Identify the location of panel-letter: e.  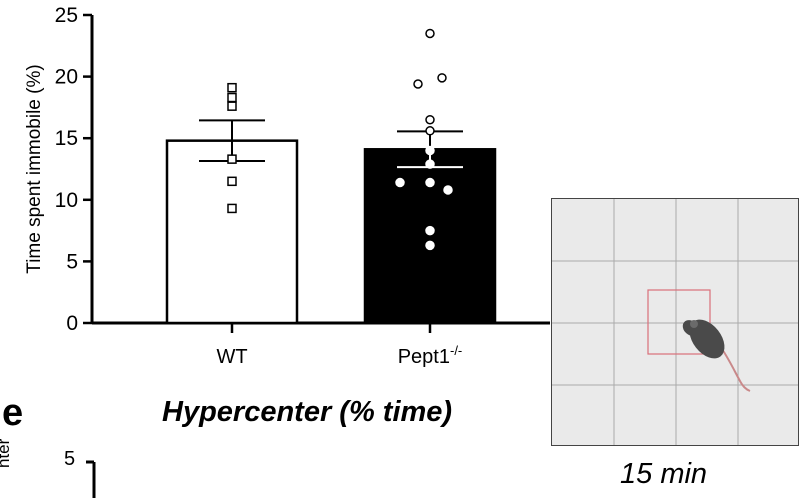
(13, 413).